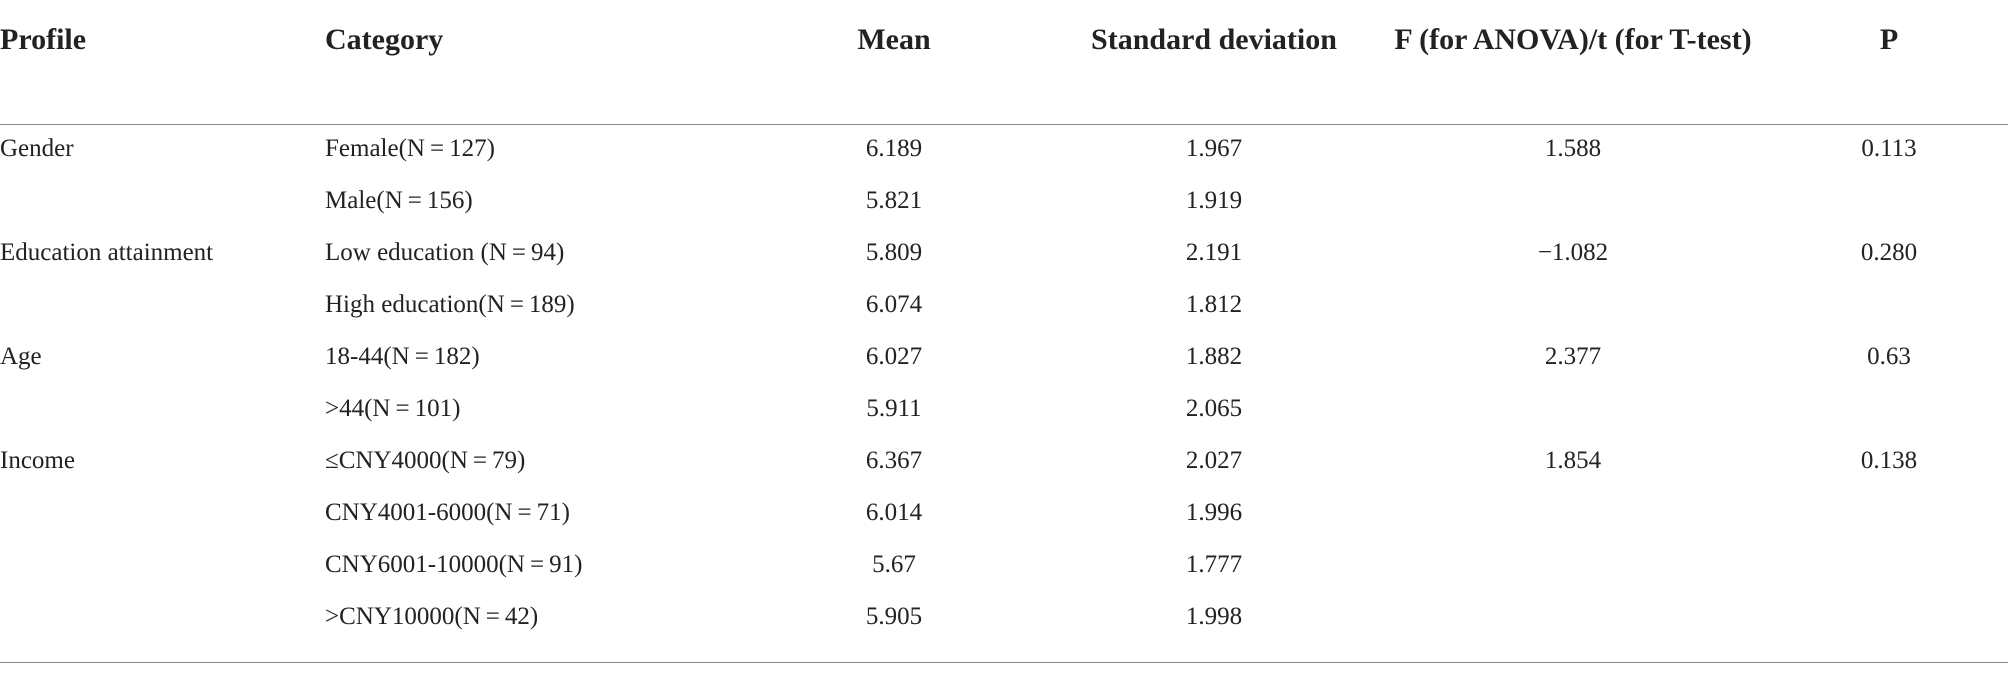 This screenshot has height=677, width=2008. I want to click on header-rule, so click(1004, 124).